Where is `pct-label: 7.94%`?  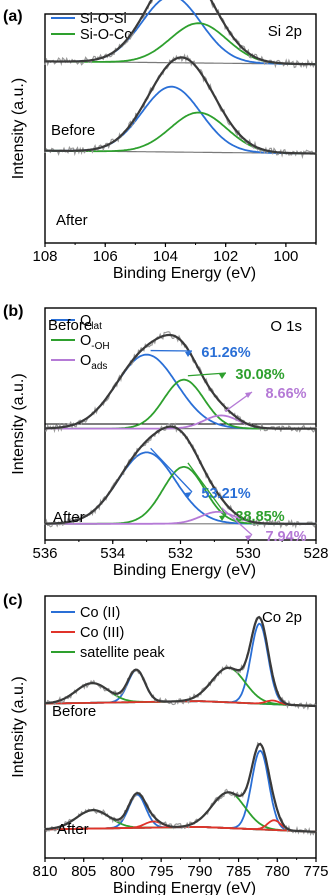
pct-label: 7.94% is located at coordinates (285, 537).